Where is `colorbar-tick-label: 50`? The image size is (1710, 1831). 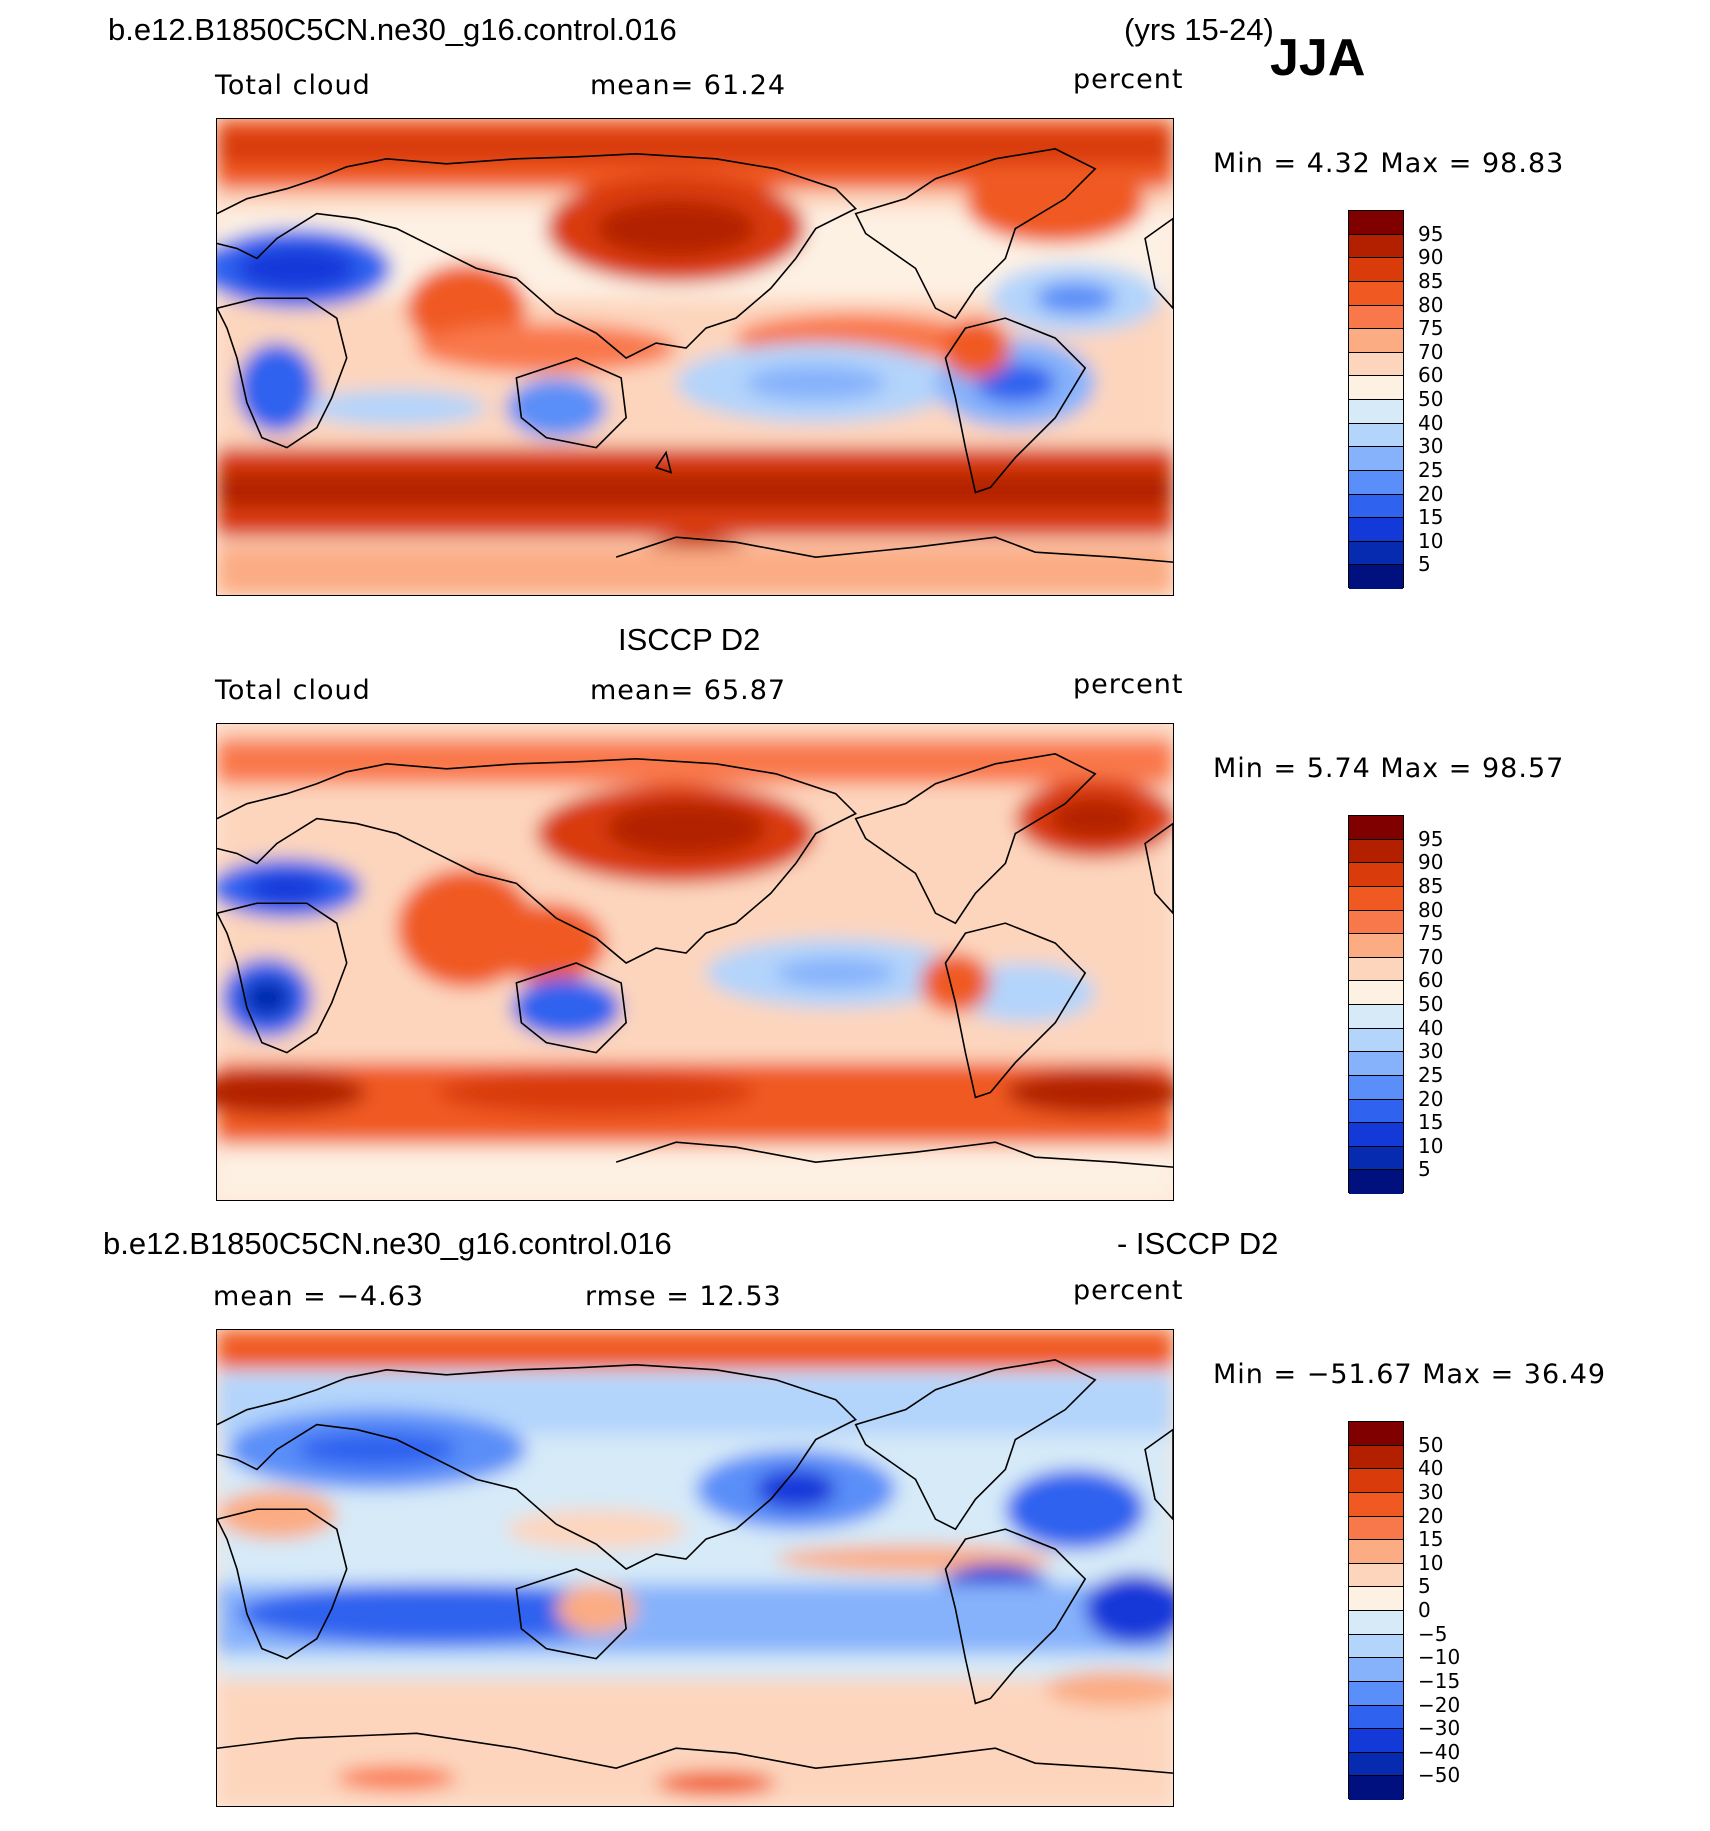 colorbar-tick-label: 50 is located at coordinates (1431, 1444).